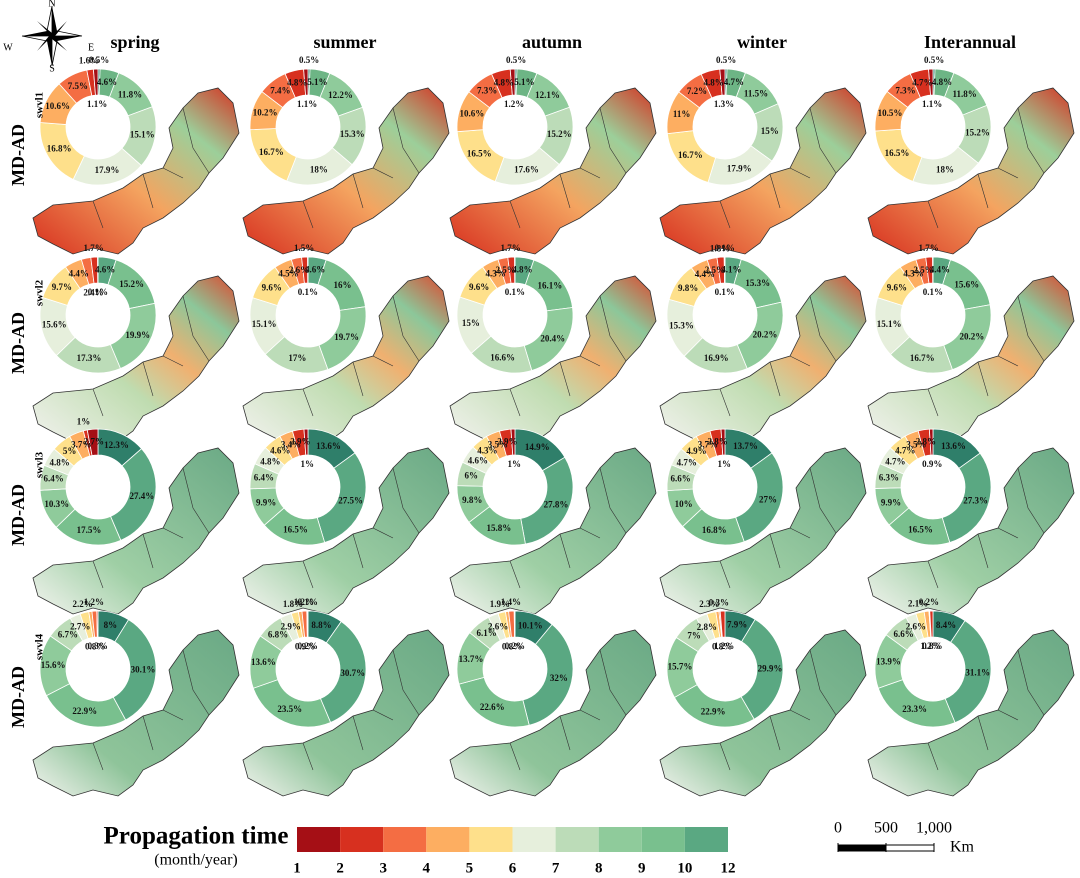  What do you see at coordinates (498, 444) in the screenshot?
I see `slice-label: 3.5%` at bounding box center [498, 444].